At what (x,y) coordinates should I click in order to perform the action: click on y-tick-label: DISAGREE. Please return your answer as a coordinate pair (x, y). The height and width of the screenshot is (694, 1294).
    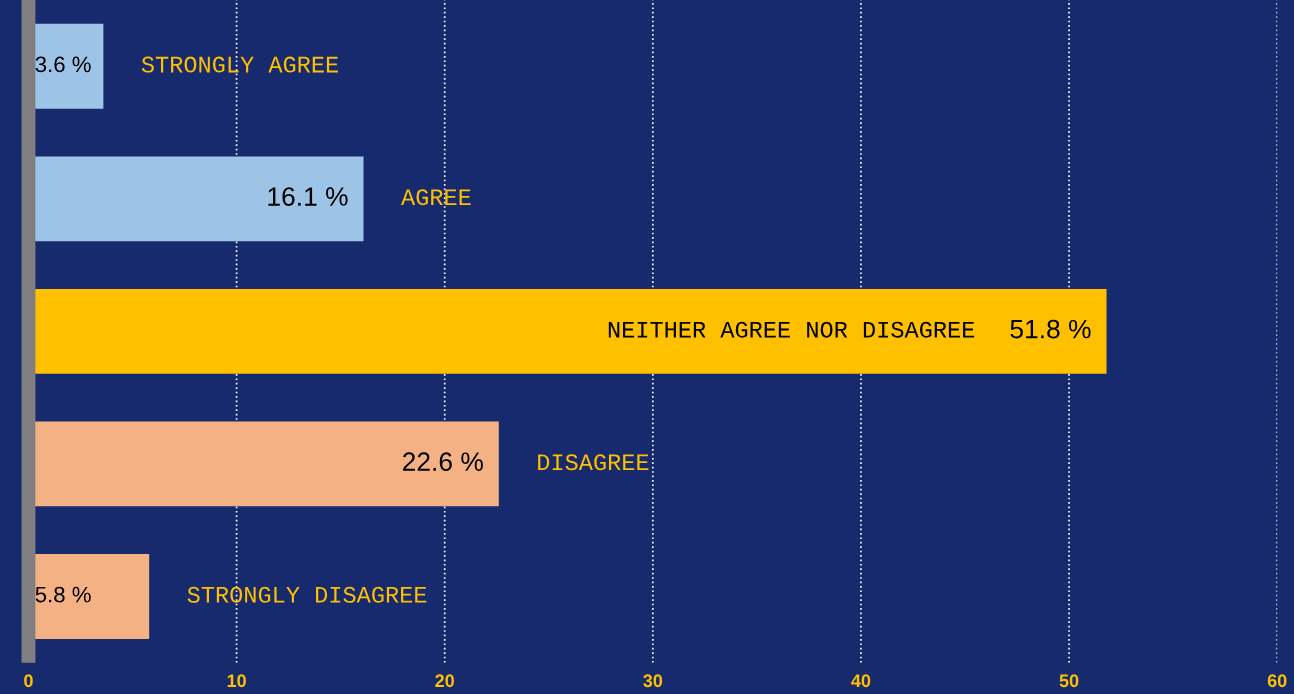
    Looking at the image, I should click on (593, 462).